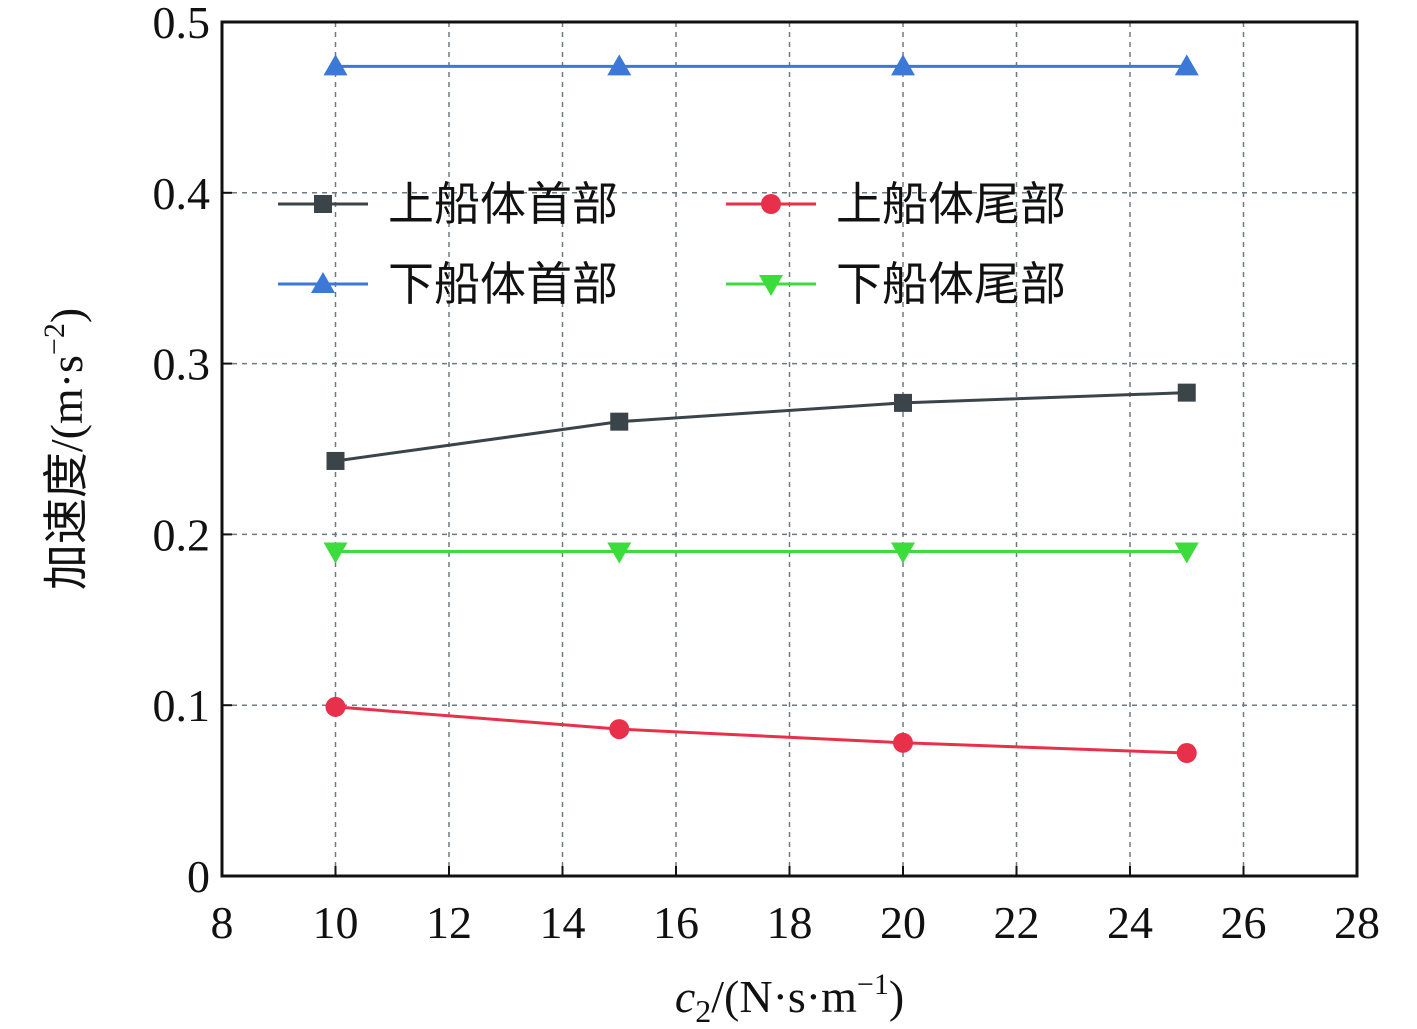 This screenshot has height=1029, width=1417. Describe the element at coordinates (896, 996) in the screenshot. I see `x-axis-close: )` at that location.